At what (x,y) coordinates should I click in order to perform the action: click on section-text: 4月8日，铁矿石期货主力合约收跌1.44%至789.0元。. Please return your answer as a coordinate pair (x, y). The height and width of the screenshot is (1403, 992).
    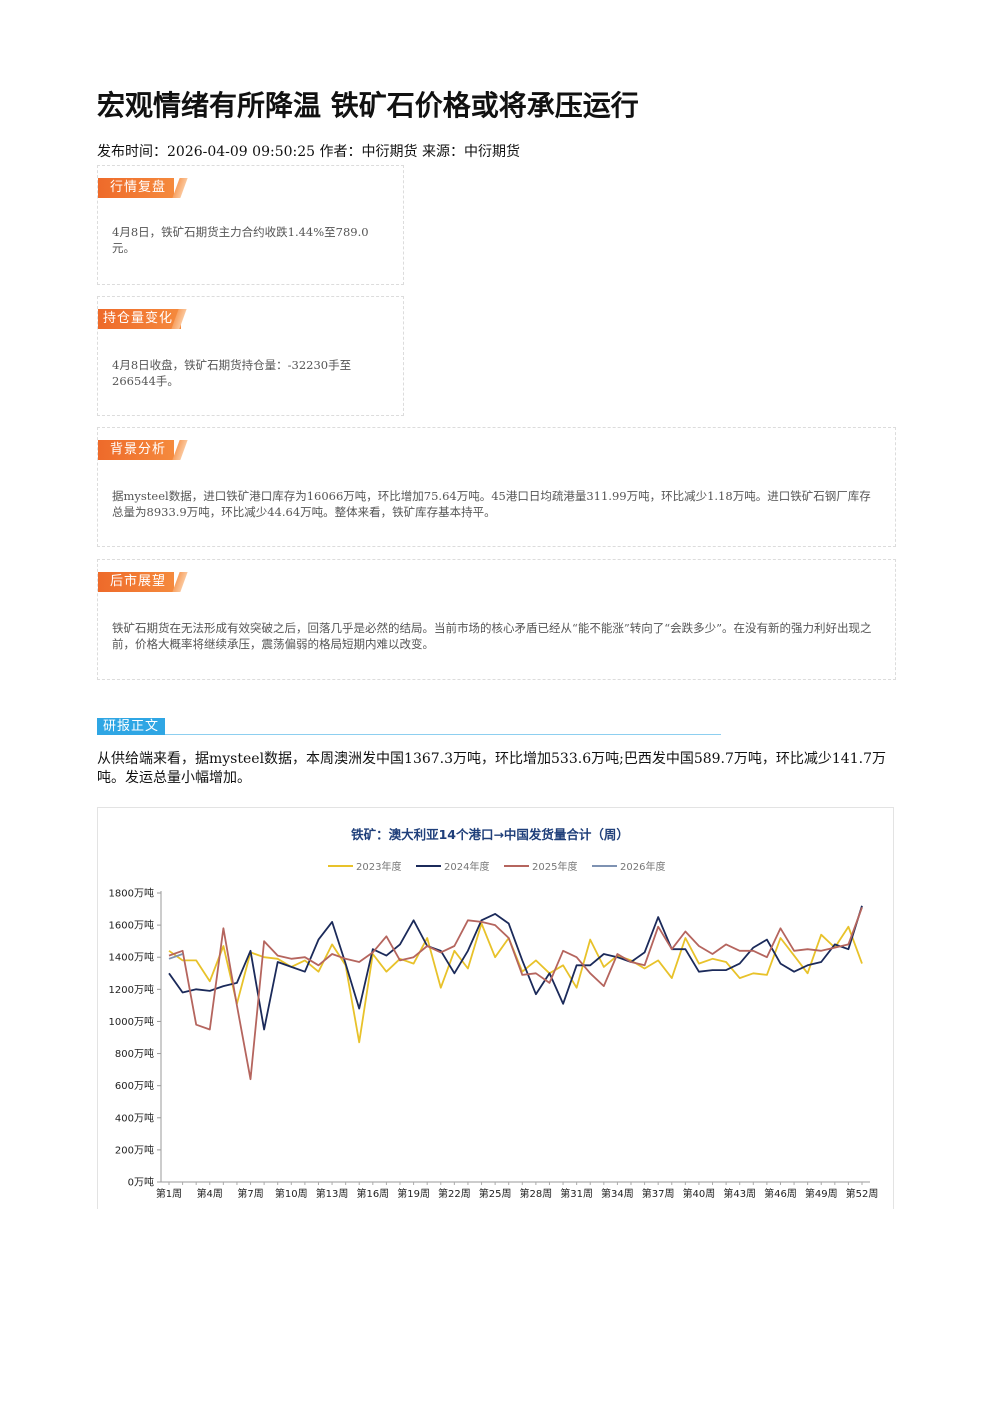
    Looking at the image, I should click on (240, 240).